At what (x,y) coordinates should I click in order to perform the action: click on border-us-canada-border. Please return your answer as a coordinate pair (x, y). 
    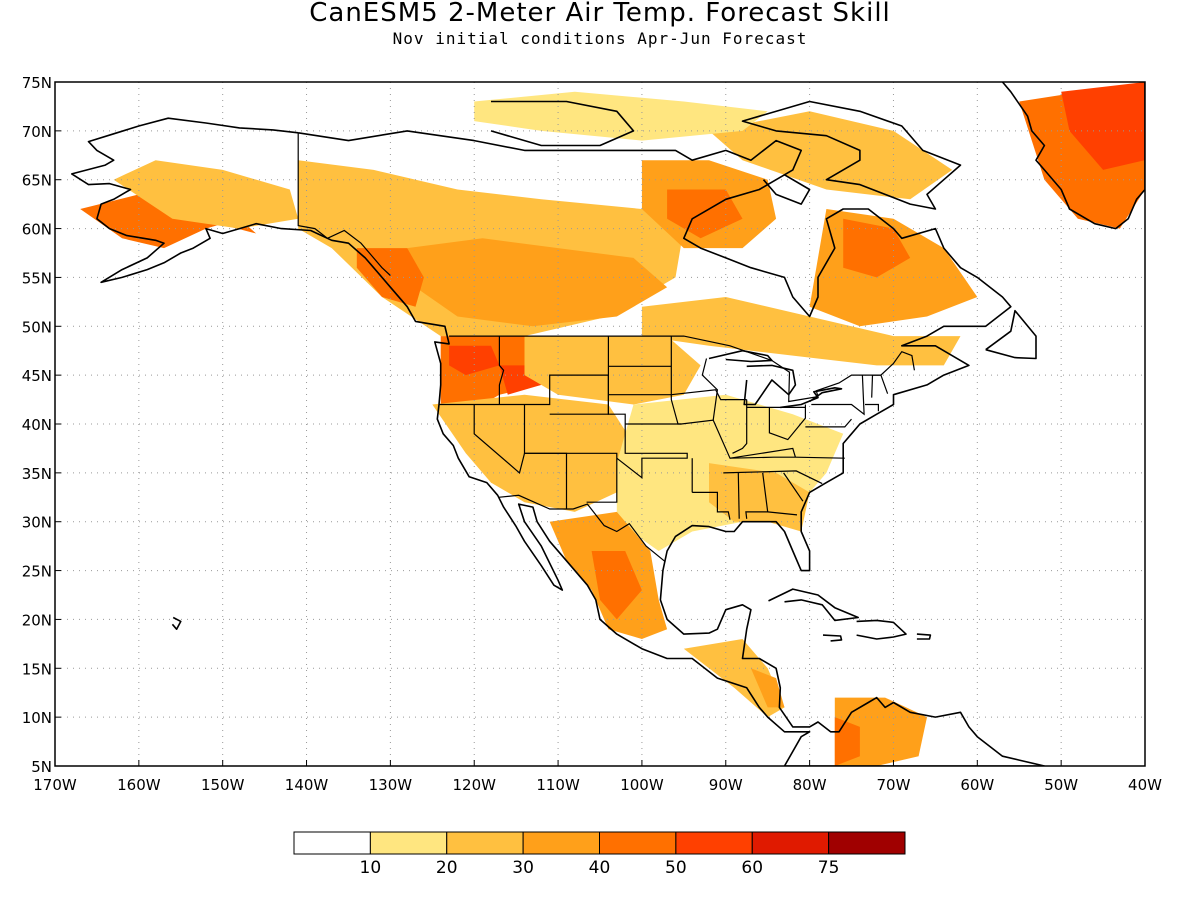
    Looking at the image, I should click on (682, 369).